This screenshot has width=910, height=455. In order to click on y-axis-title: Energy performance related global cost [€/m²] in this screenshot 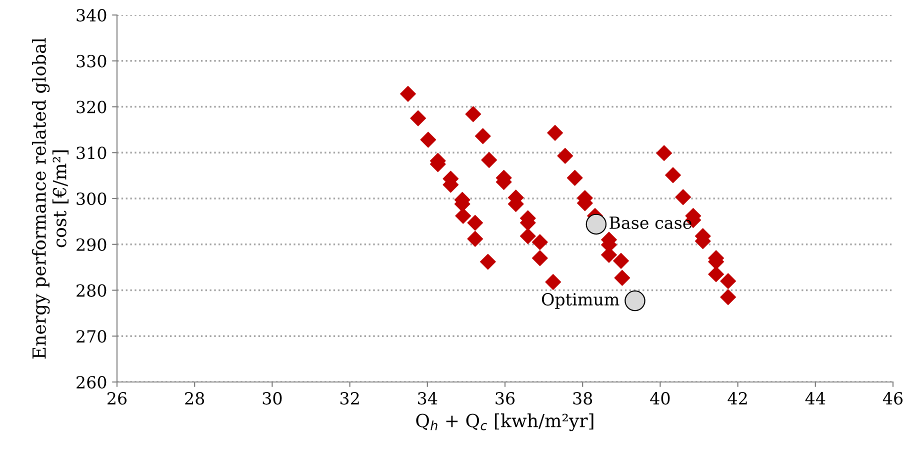, I will do `click(50, 198)`.